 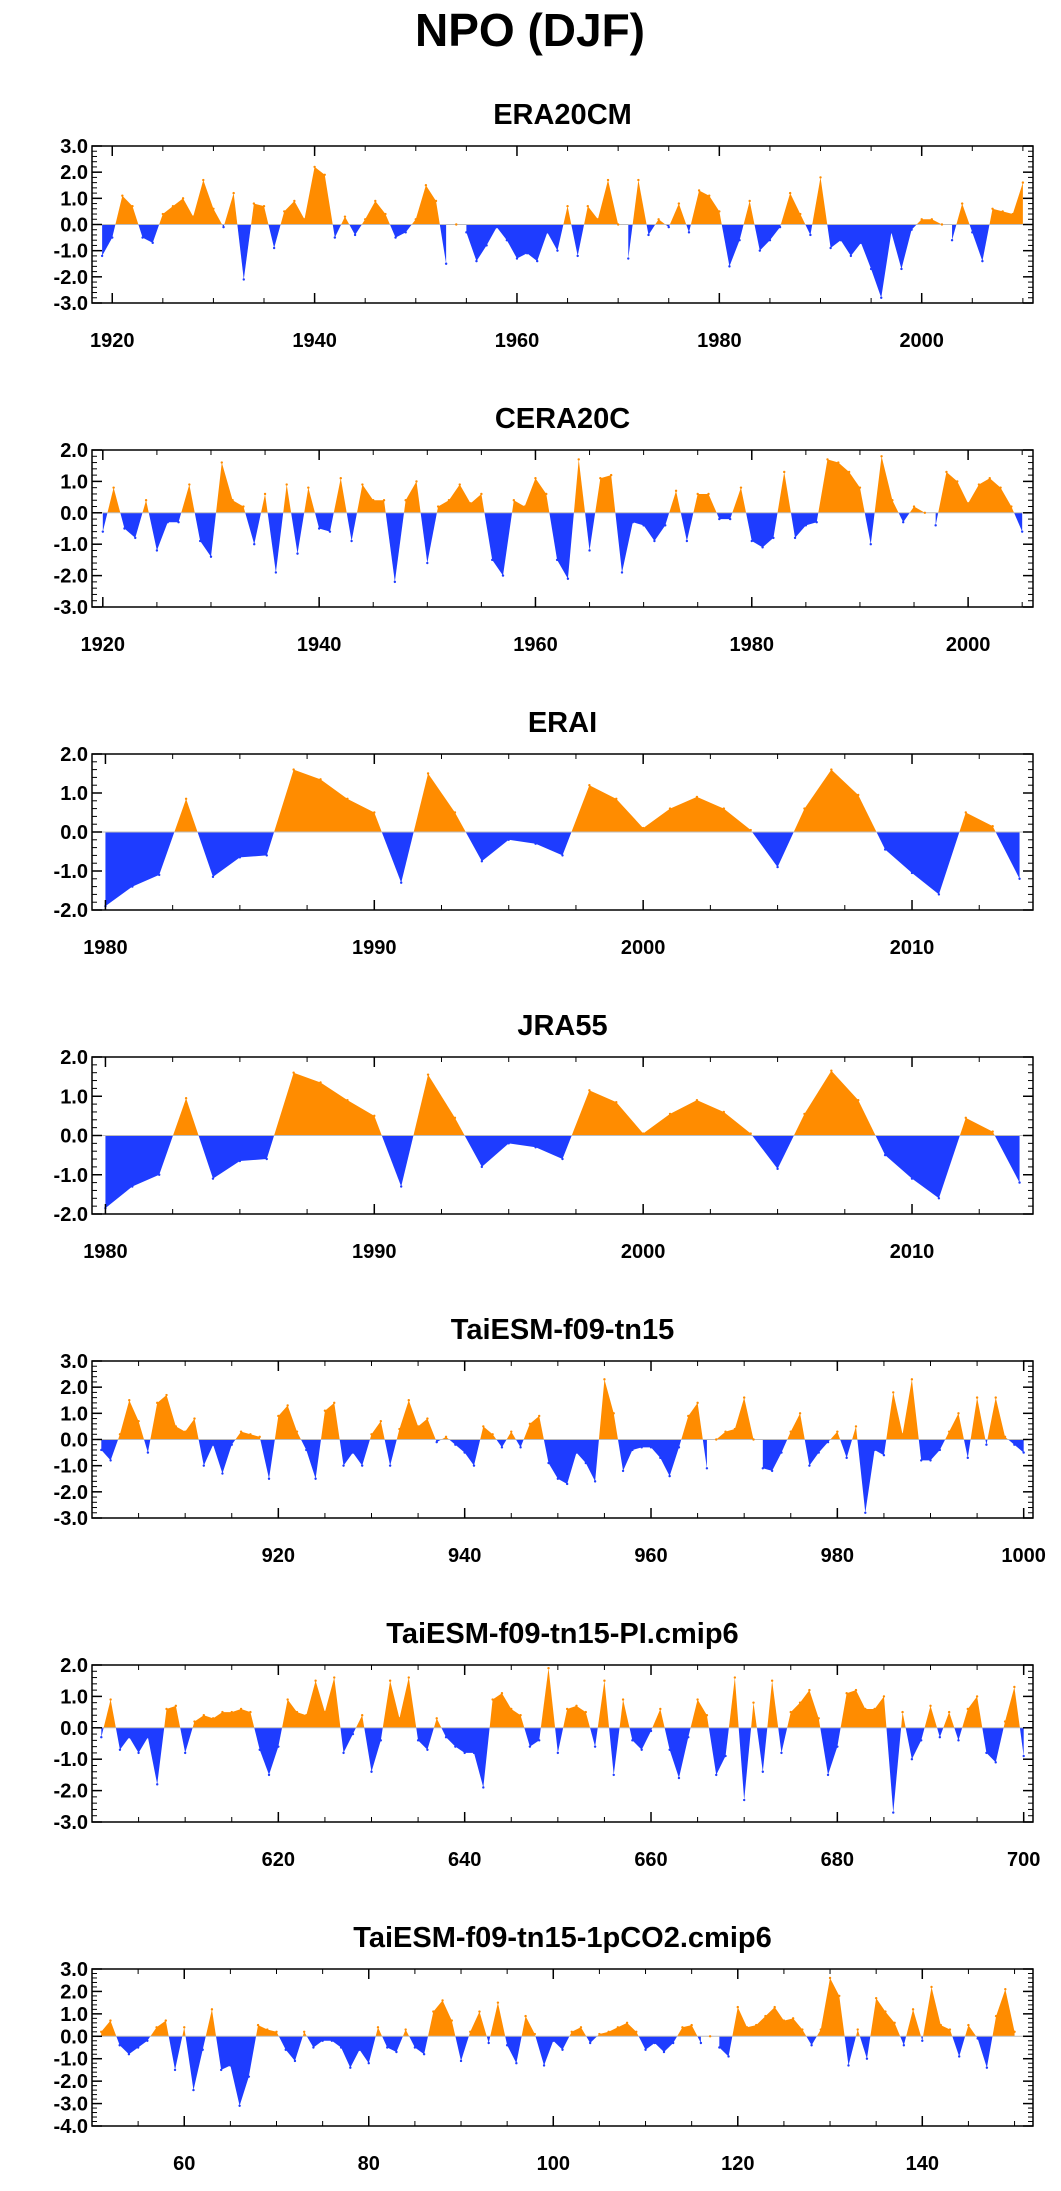 What do you see at coordinates (517, 341) in the screenshot?
I see `x-tick-label: 1960` at bounding box center [517, 341].